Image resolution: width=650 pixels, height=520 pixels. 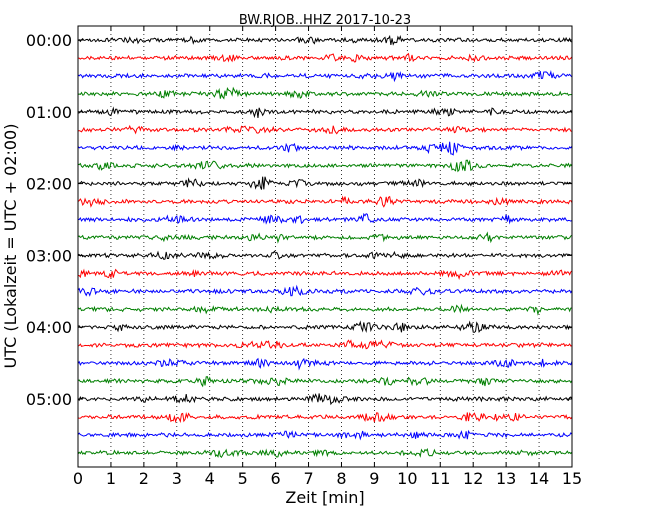 What do you see at coordinates (506, 478) in the screenshot?
I see `x-tick-label: 13` at bounding box center [506, 478].